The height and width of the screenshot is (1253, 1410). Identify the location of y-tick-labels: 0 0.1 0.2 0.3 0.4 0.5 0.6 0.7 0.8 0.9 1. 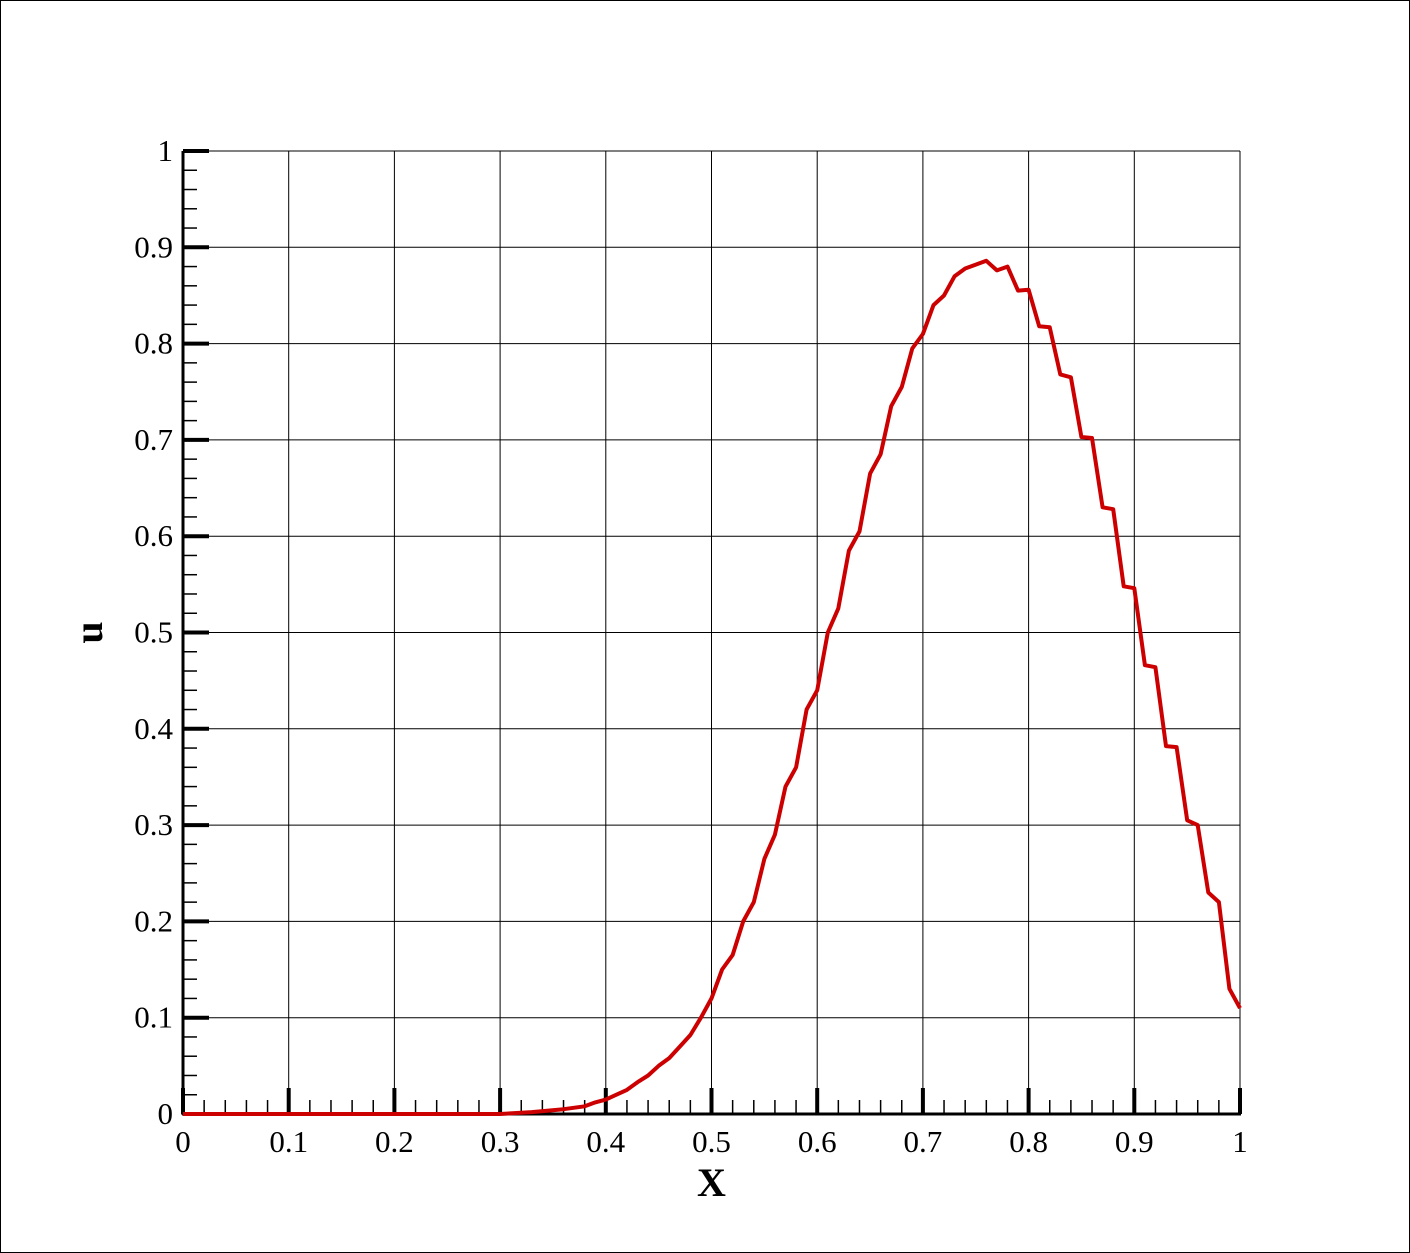
(153, 632).